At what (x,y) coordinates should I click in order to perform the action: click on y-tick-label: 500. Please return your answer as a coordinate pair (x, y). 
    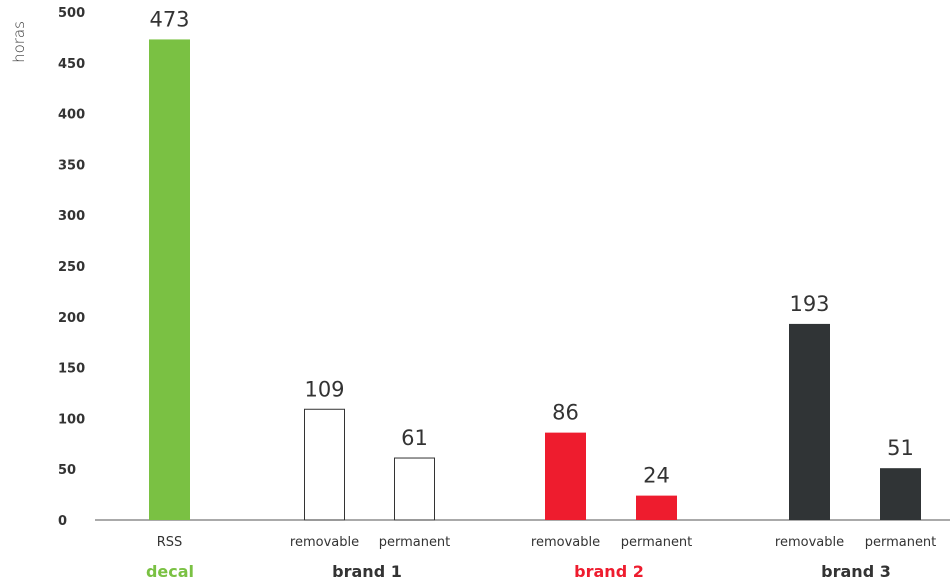
    Looking at the image, I should click on (71, 13).